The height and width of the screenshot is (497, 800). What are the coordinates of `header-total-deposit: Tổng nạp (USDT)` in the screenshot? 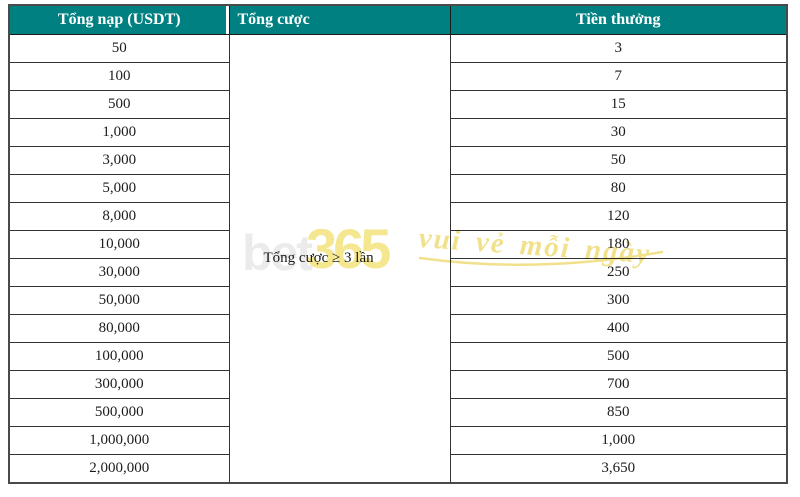 It's located at (119, 19).